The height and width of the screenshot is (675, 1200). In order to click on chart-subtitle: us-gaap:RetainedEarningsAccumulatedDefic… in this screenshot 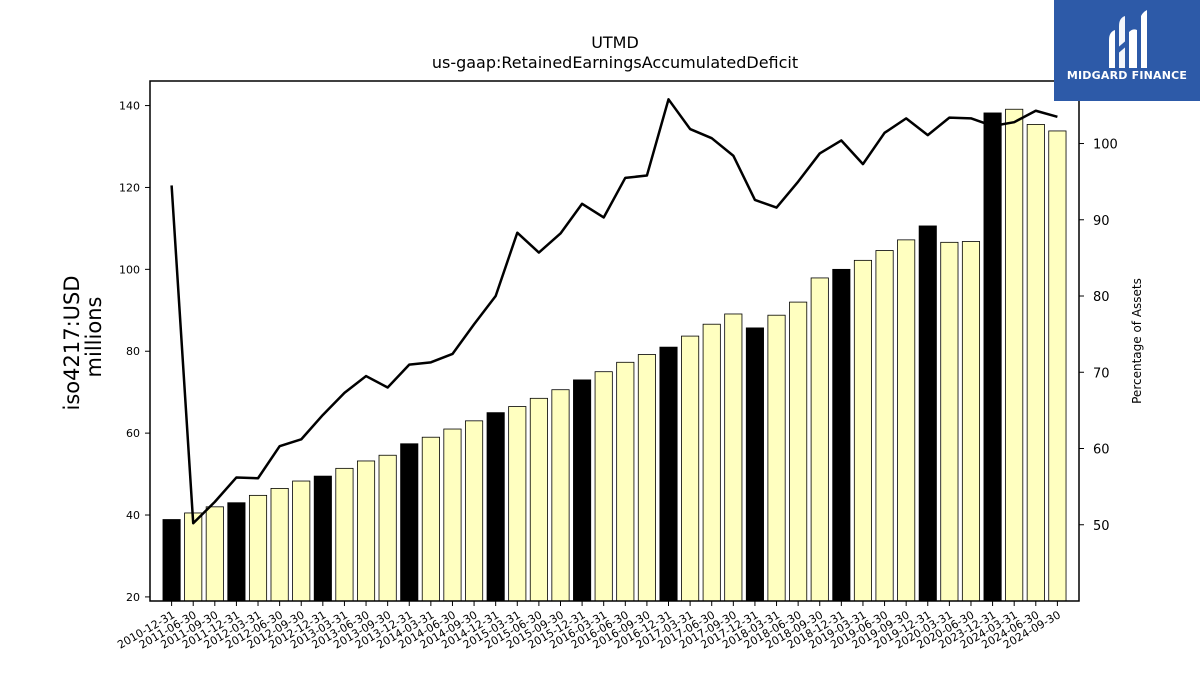, I will do `click(615, 62)`.